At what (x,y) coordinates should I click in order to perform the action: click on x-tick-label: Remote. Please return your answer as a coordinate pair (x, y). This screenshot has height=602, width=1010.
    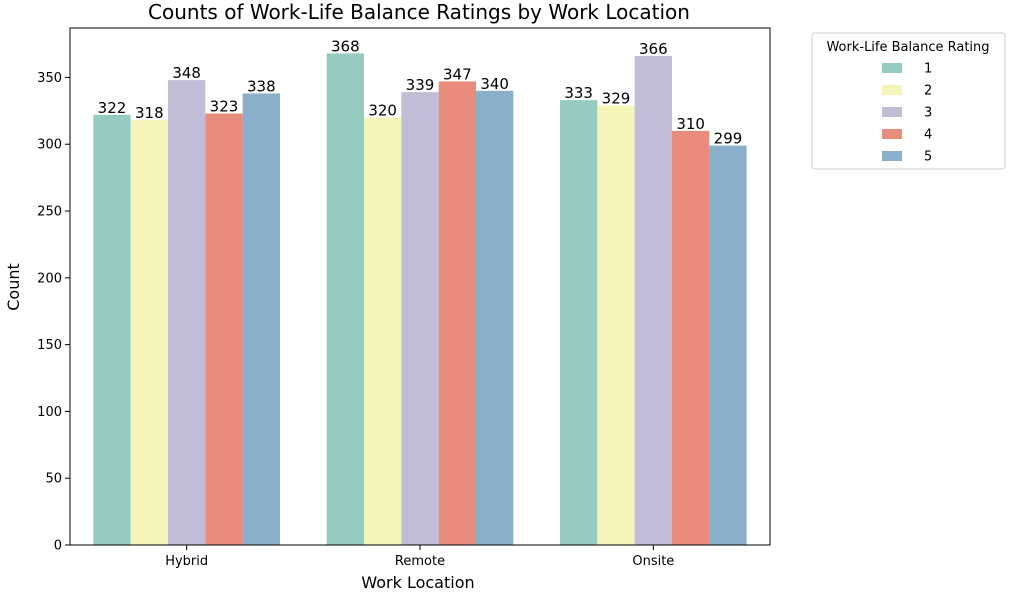
    Looking at the image, I should click on (420, 561).